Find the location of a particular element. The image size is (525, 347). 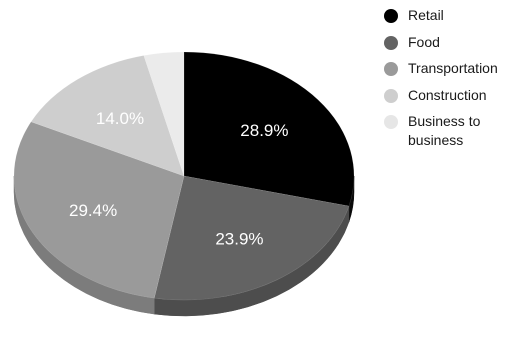

pie-slice-food is located at coordinates (251, 238).